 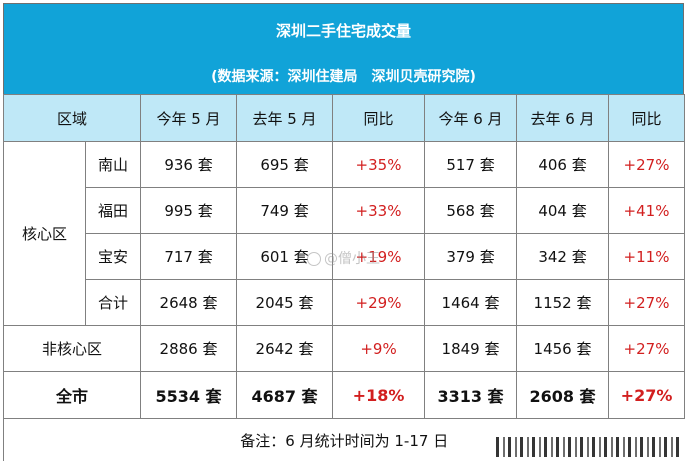 I want to click on barcode-graphic, so click(x=588, y=447).